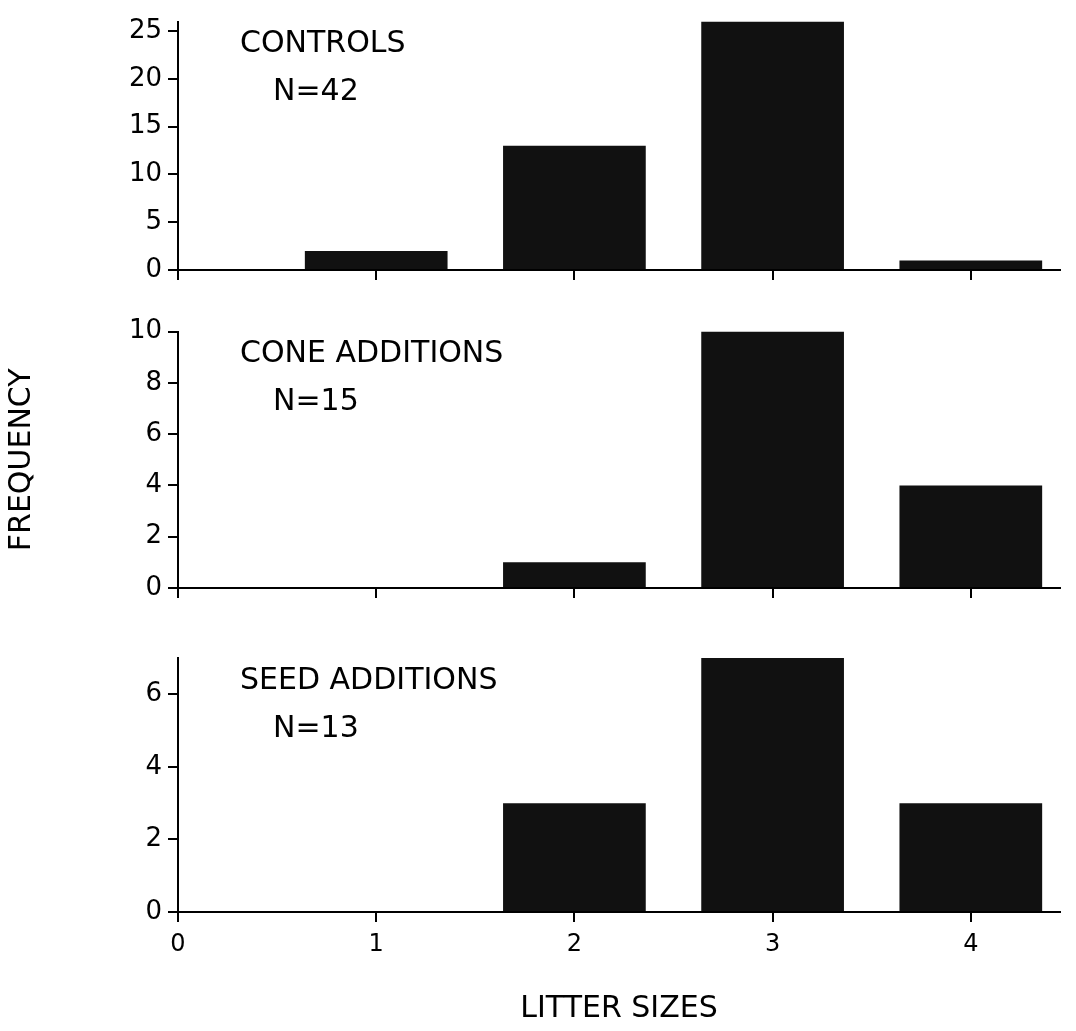  What do you see at coordinates (971, 942) in the screenshot?
I see `x-tick-label: 4` at bounding box center [971, 942].